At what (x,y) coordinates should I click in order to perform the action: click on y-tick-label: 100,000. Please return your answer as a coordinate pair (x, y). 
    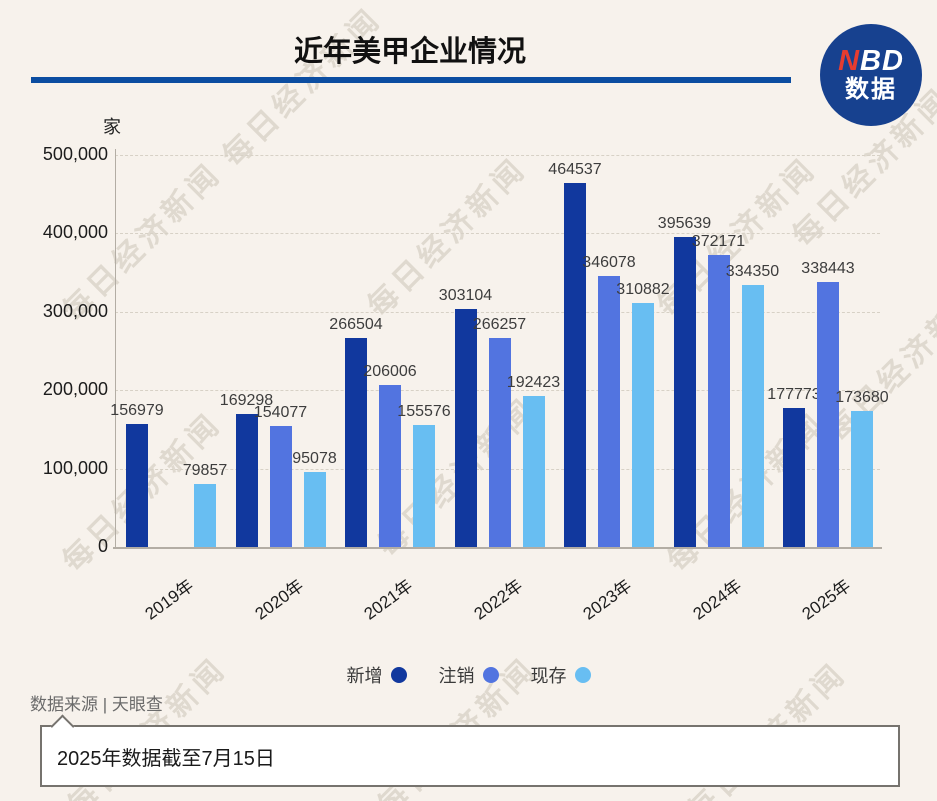
    Looking at the image, I should click on (75, 467).